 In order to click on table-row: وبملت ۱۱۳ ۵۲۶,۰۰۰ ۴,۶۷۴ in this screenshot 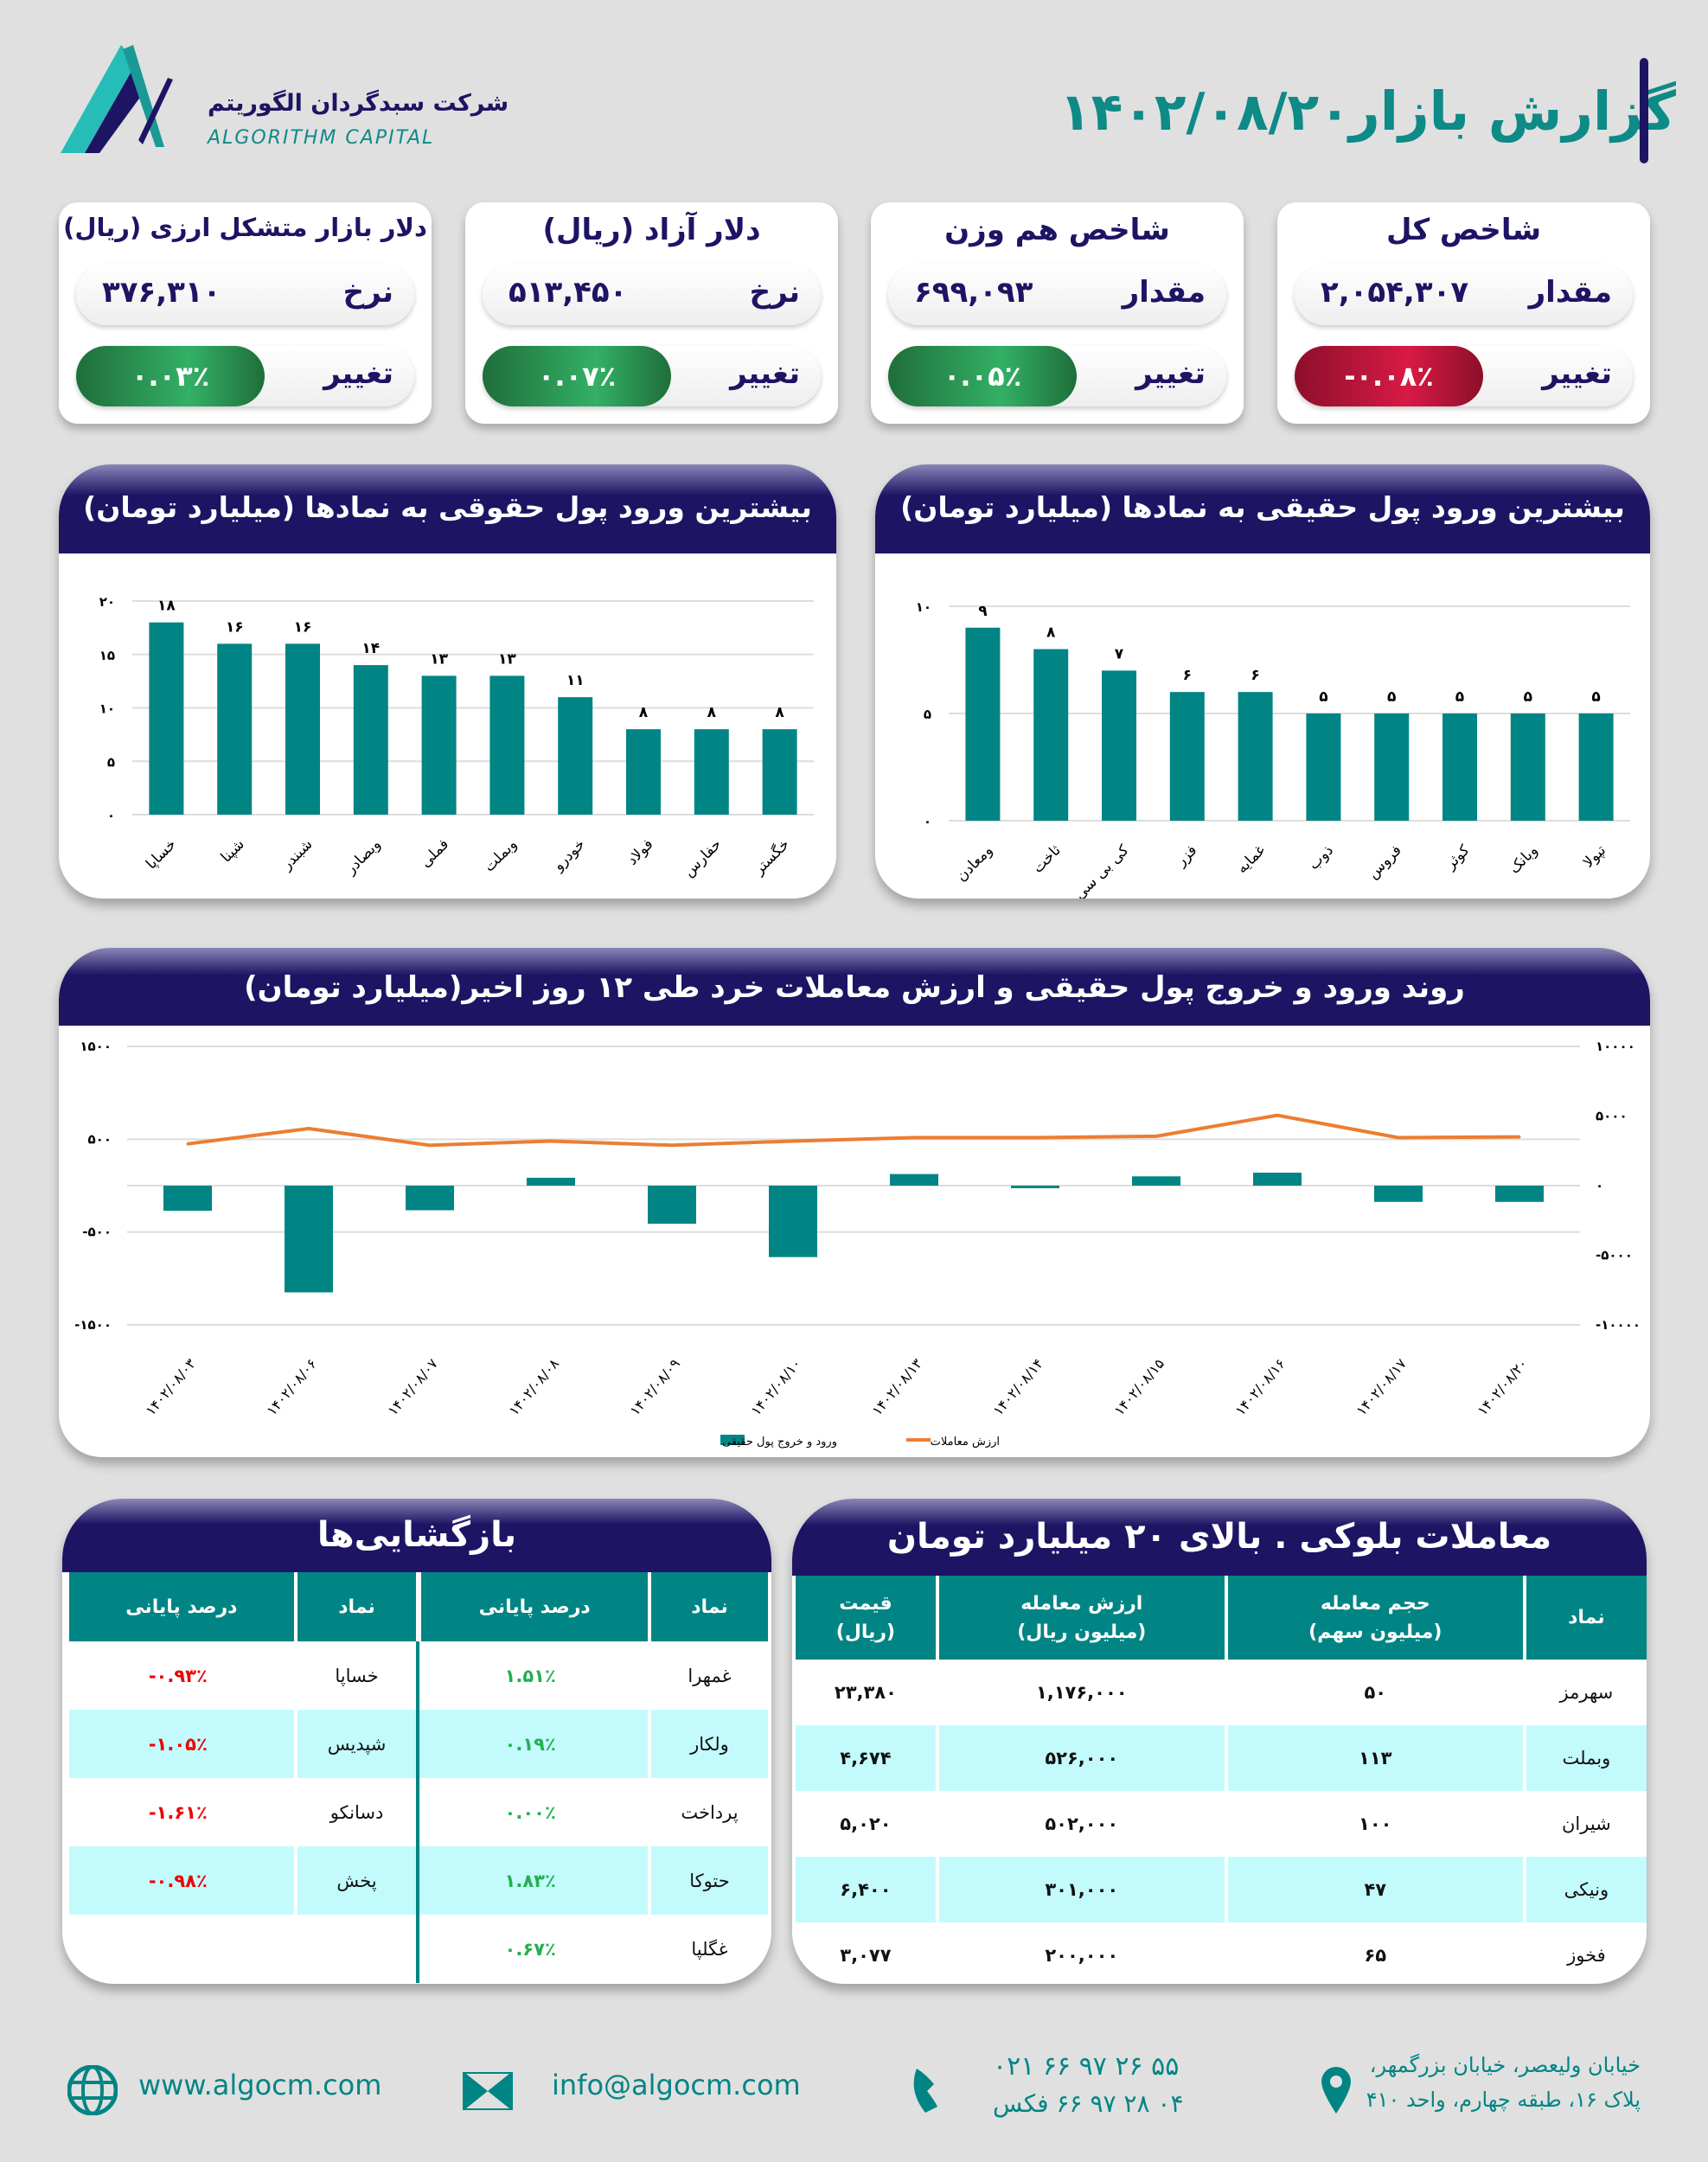, I will do `click(1219, 1758)`.